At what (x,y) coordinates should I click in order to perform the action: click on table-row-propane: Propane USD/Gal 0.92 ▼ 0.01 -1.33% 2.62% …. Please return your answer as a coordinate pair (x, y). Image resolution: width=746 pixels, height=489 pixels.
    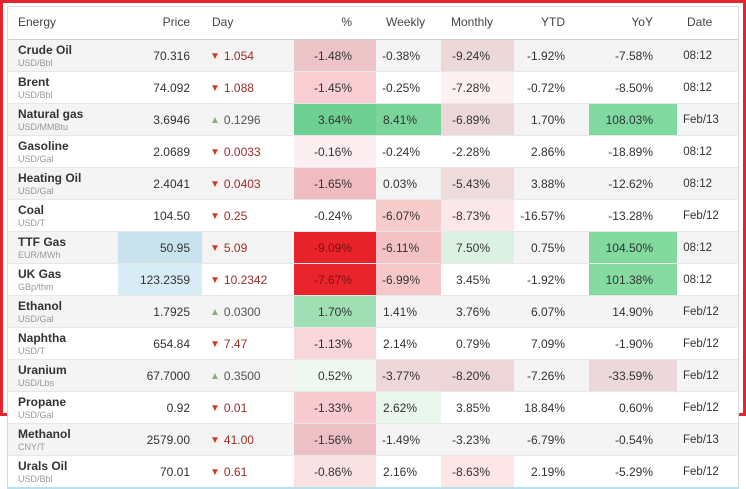
    Looking at the image, I should click on (373, 407).